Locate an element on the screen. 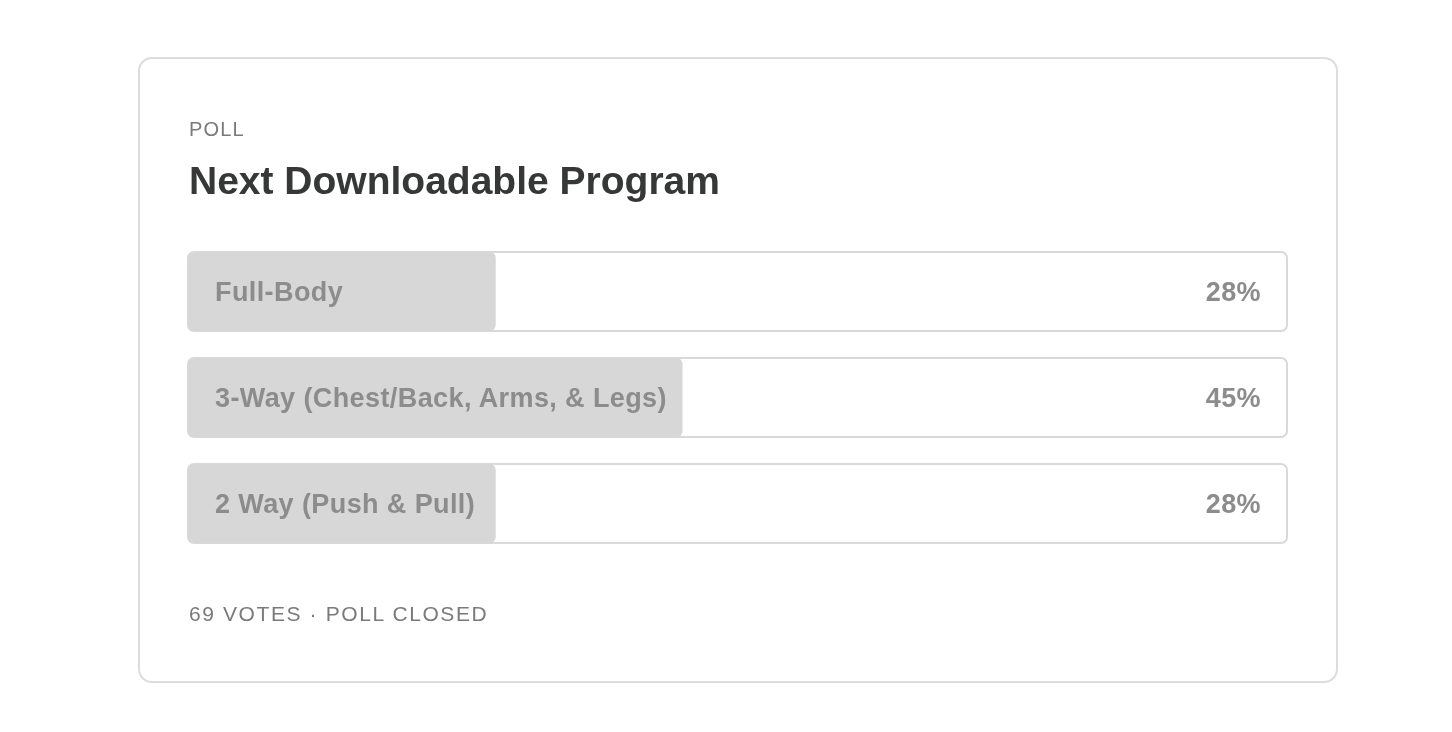 The width and height of the screenshot is (1452, 732). chart-subtitle: POLL is located at coordinates (217, 129).